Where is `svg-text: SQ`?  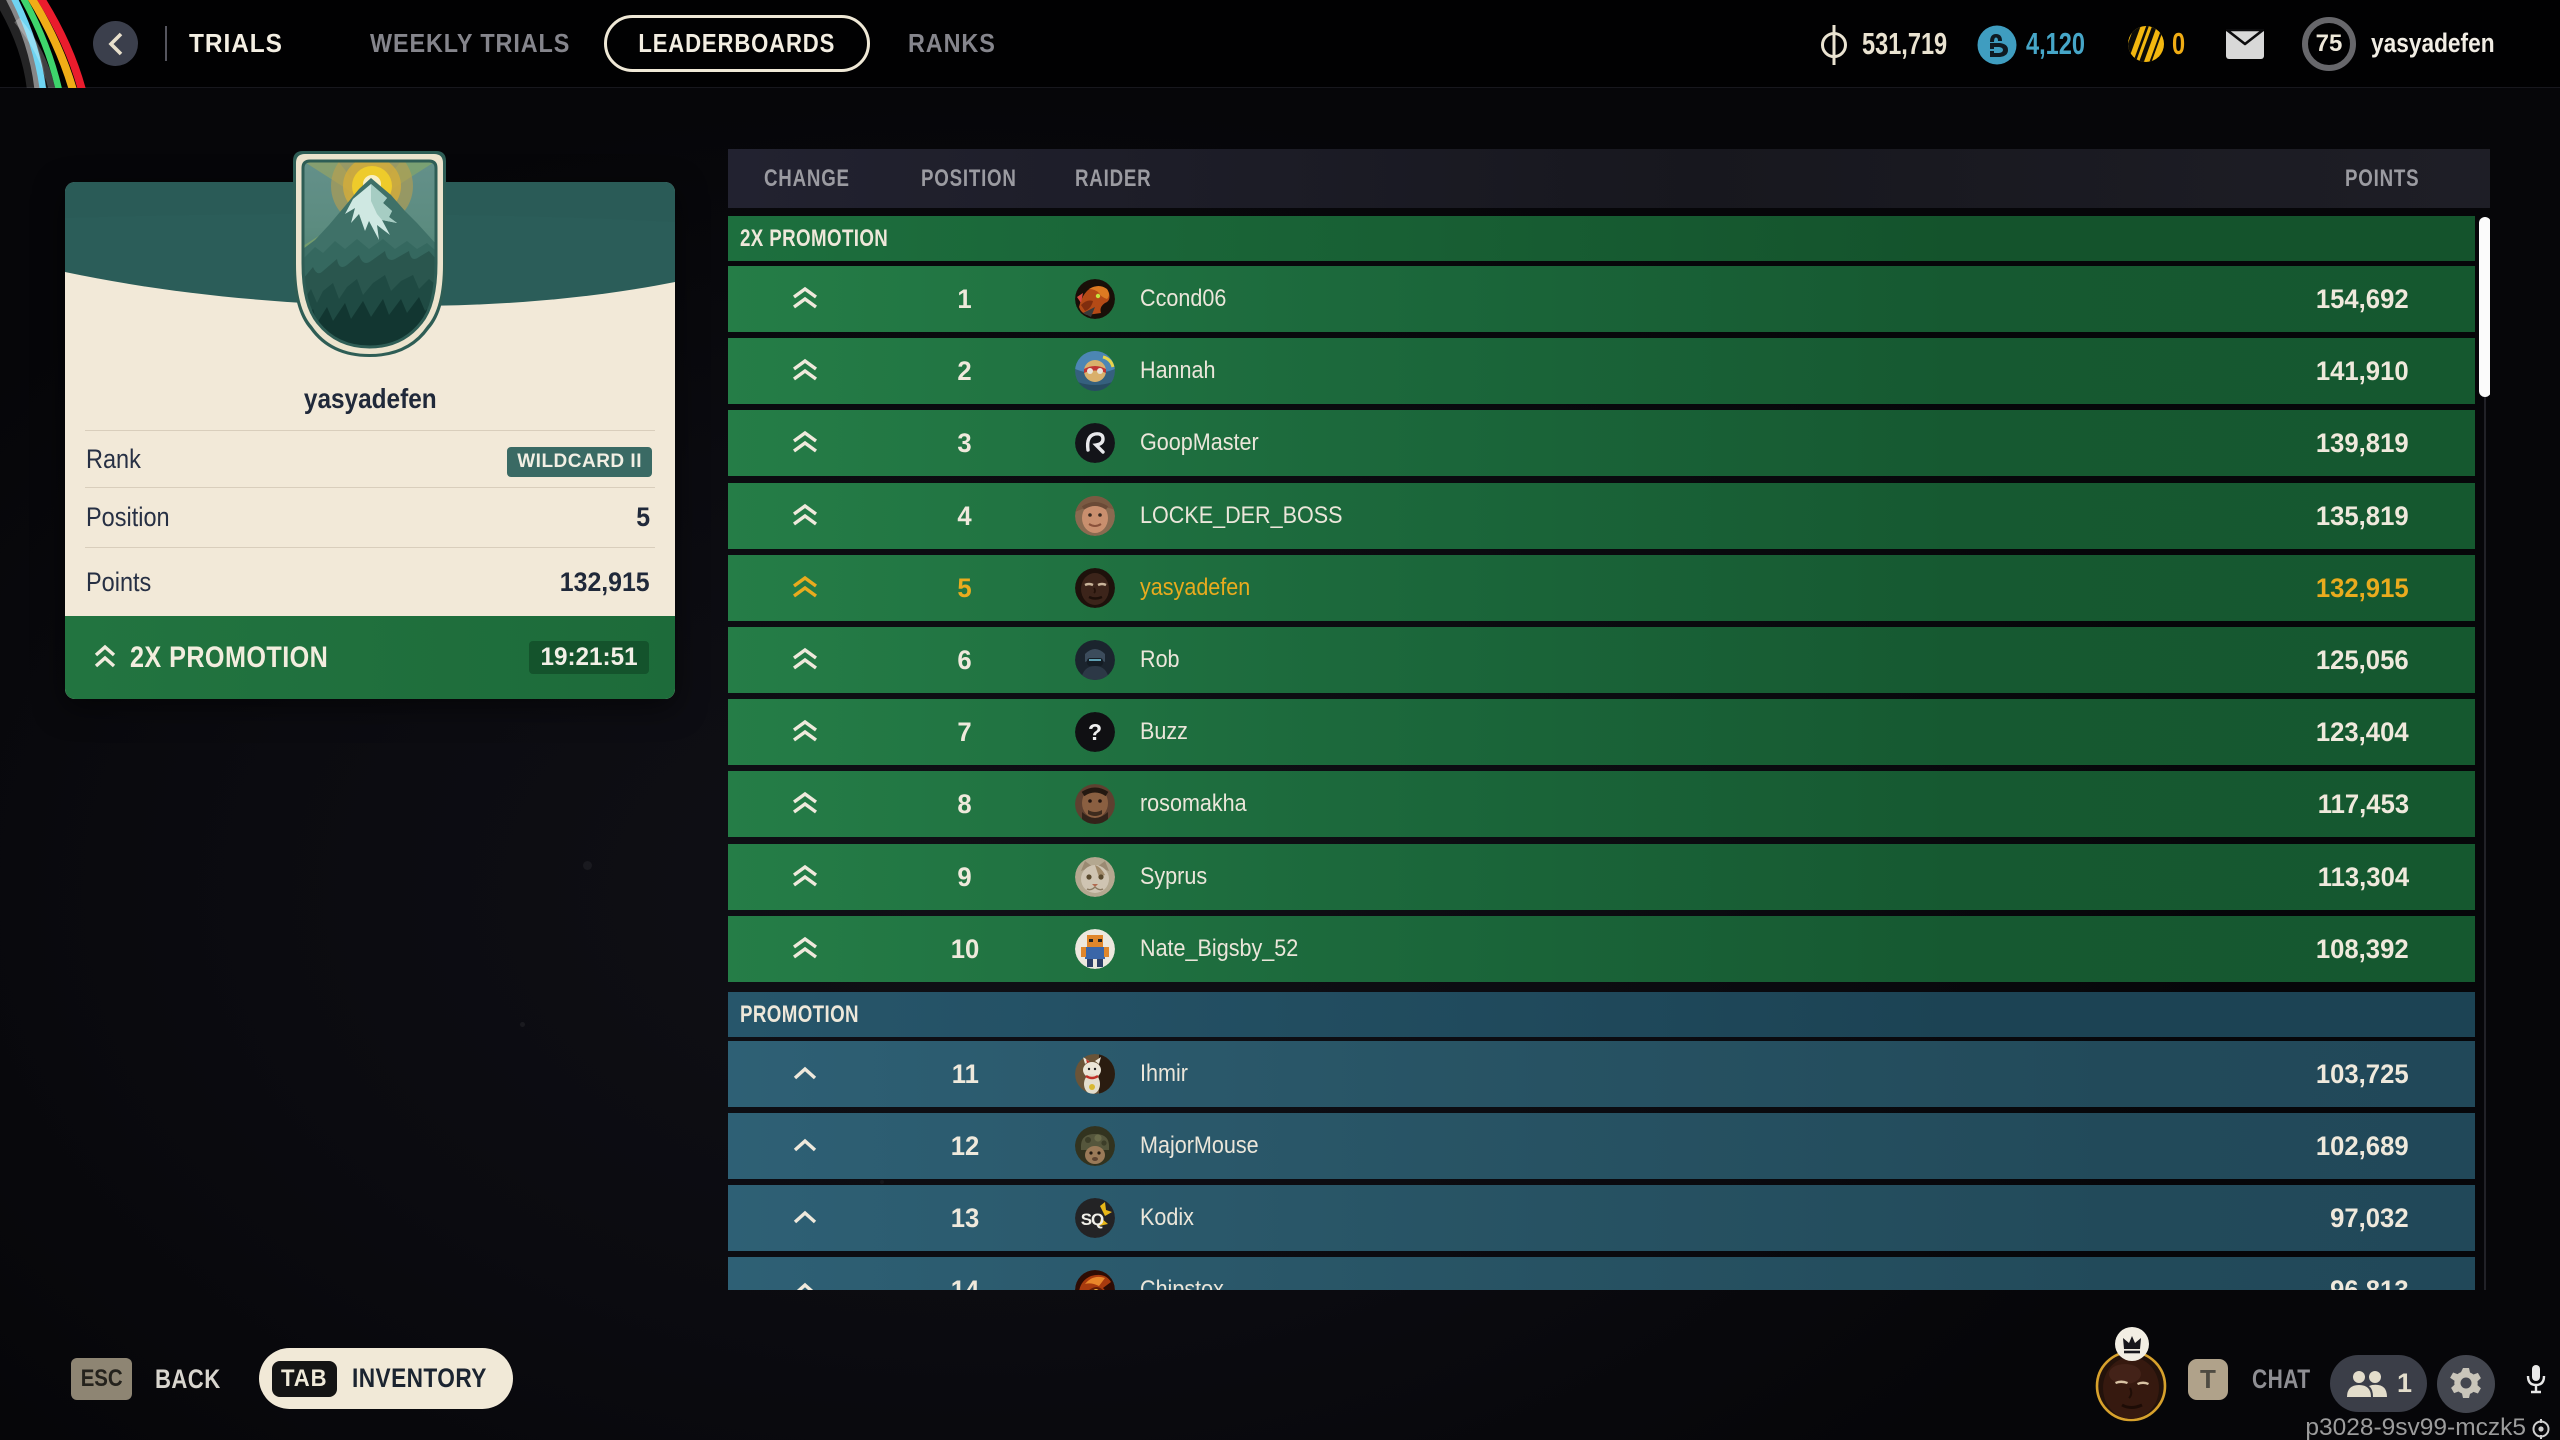 svg-text: SQ is located at coordinates (1092, 1219).